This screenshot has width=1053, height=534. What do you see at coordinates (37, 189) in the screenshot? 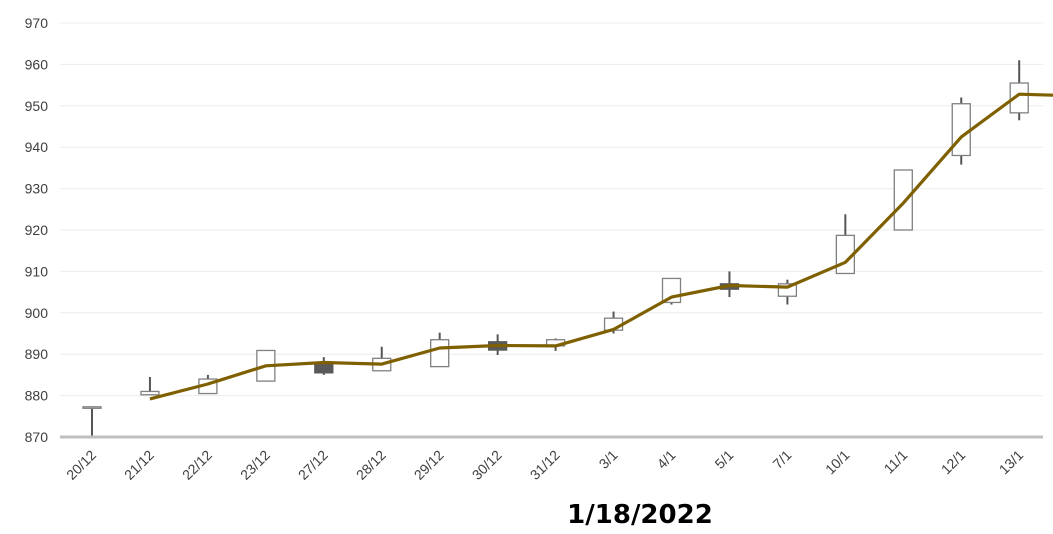
I see `y-tick-label: 930` at bounding box center [37, 189].